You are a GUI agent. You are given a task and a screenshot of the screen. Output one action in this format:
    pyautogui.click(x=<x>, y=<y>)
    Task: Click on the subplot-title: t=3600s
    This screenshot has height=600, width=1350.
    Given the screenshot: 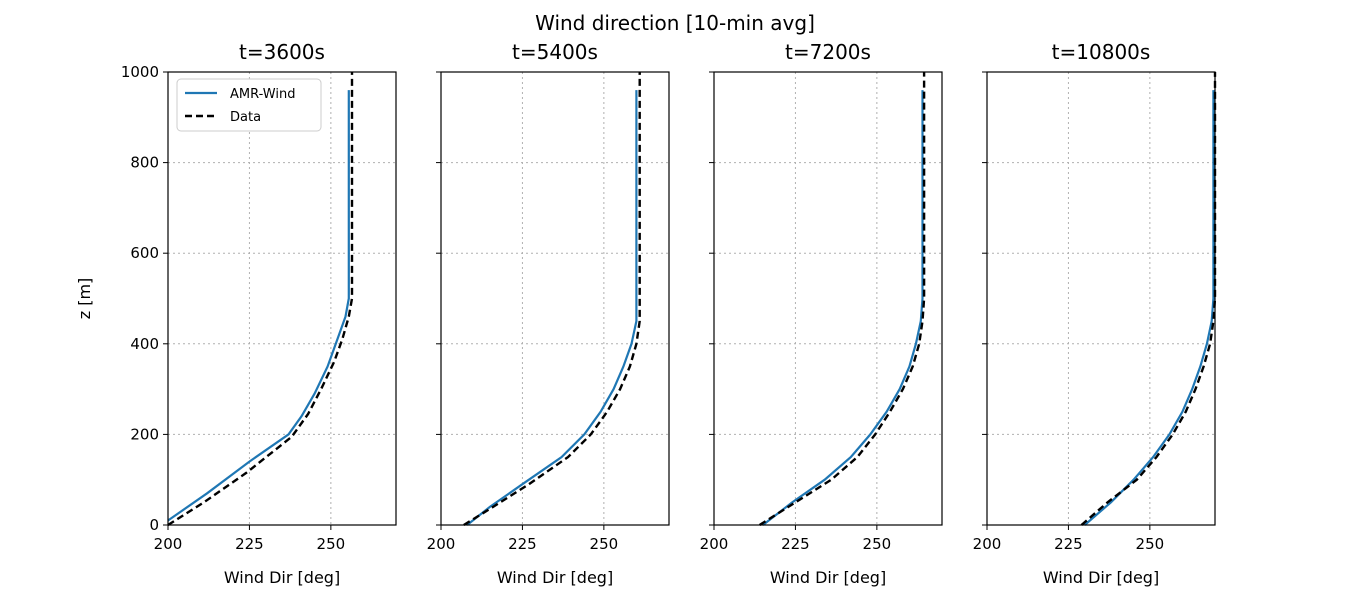 What is the action you would take?
    pyautogui.click(x=282, y=52)
    